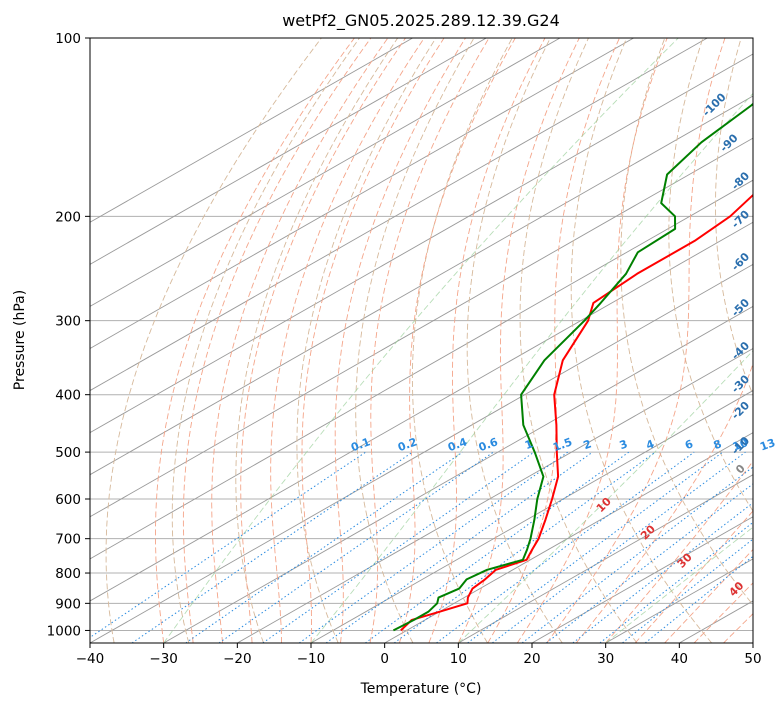 This screenshot has height=708, width=775. What do you see at coordinates (718, 444) in the screenshot?
I see `mixing-ratio-label: 8` at bounding box center [718, 444].